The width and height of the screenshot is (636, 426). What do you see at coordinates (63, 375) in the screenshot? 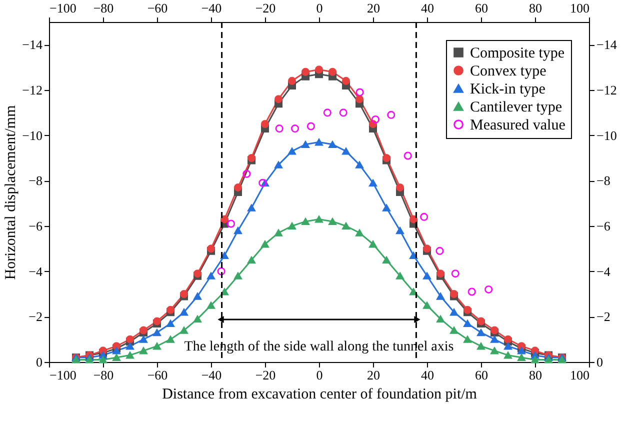
I see `x-tick-label: −100` at bounding box center [63, 375].